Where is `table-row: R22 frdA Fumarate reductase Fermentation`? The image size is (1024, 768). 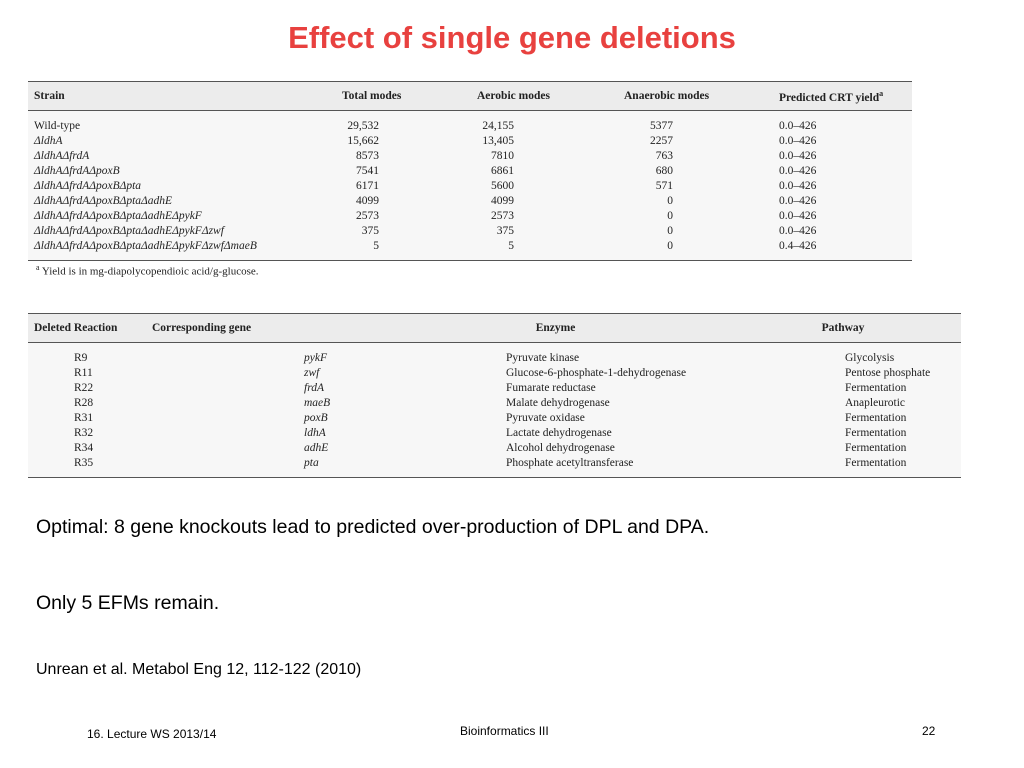
table-row: R22 frdA Fumarate reductase Fermentation is located at coordinates (494, 388).